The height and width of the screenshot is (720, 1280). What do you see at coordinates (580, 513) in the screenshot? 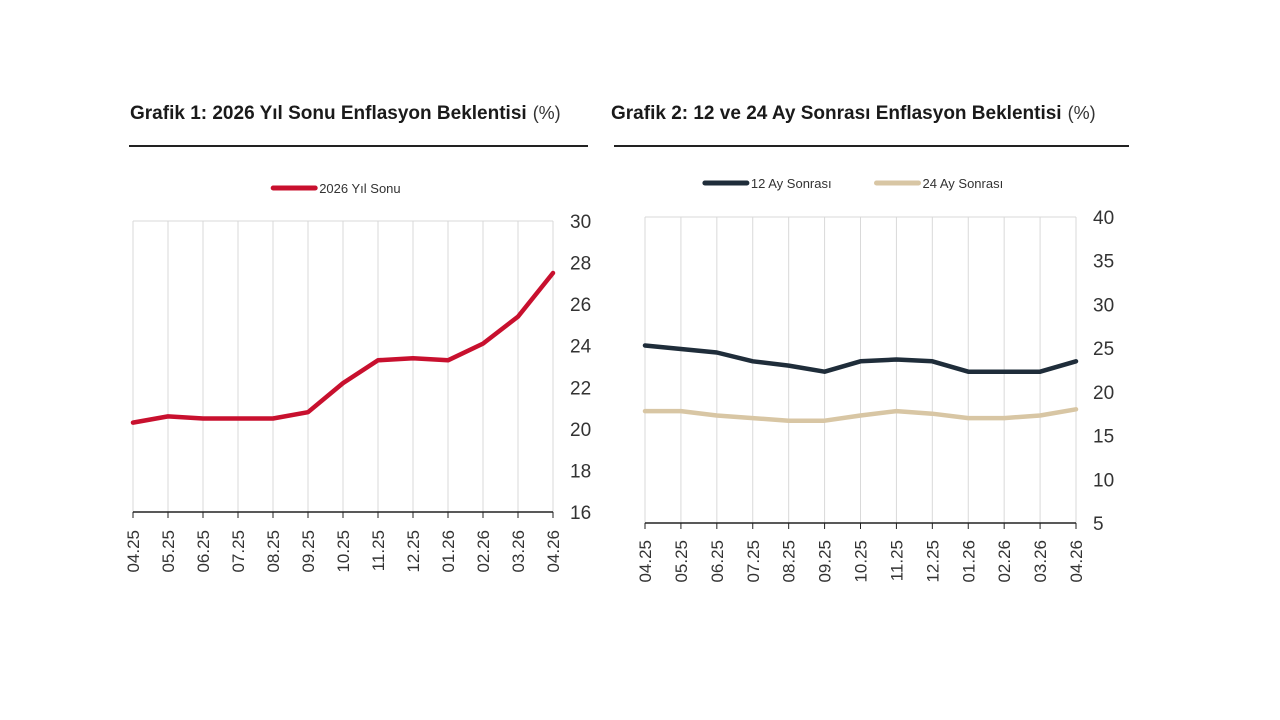
I see `y-tick-label: 16` at bounding box center [580, 513].